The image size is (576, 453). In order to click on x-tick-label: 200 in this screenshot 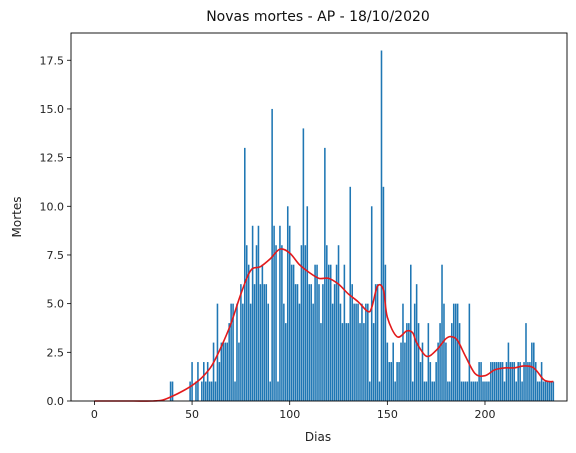, I will do `click(484, 414)`.